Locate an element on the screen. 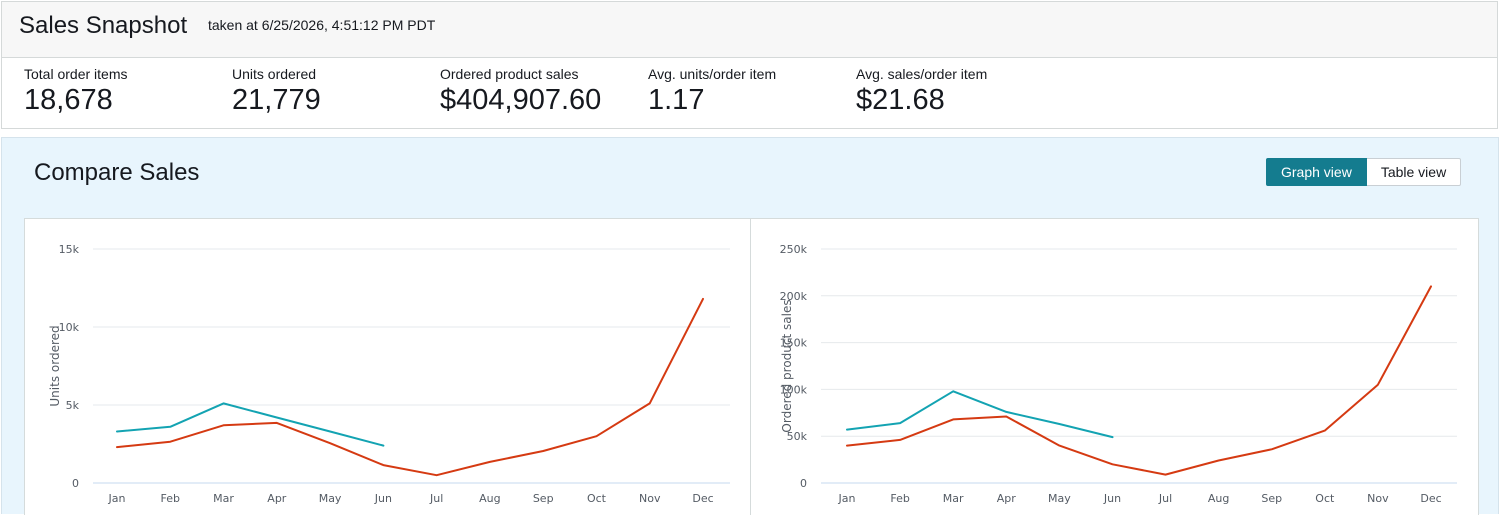  y-axis-label: Units ordered is located at coordinates (55, 365).